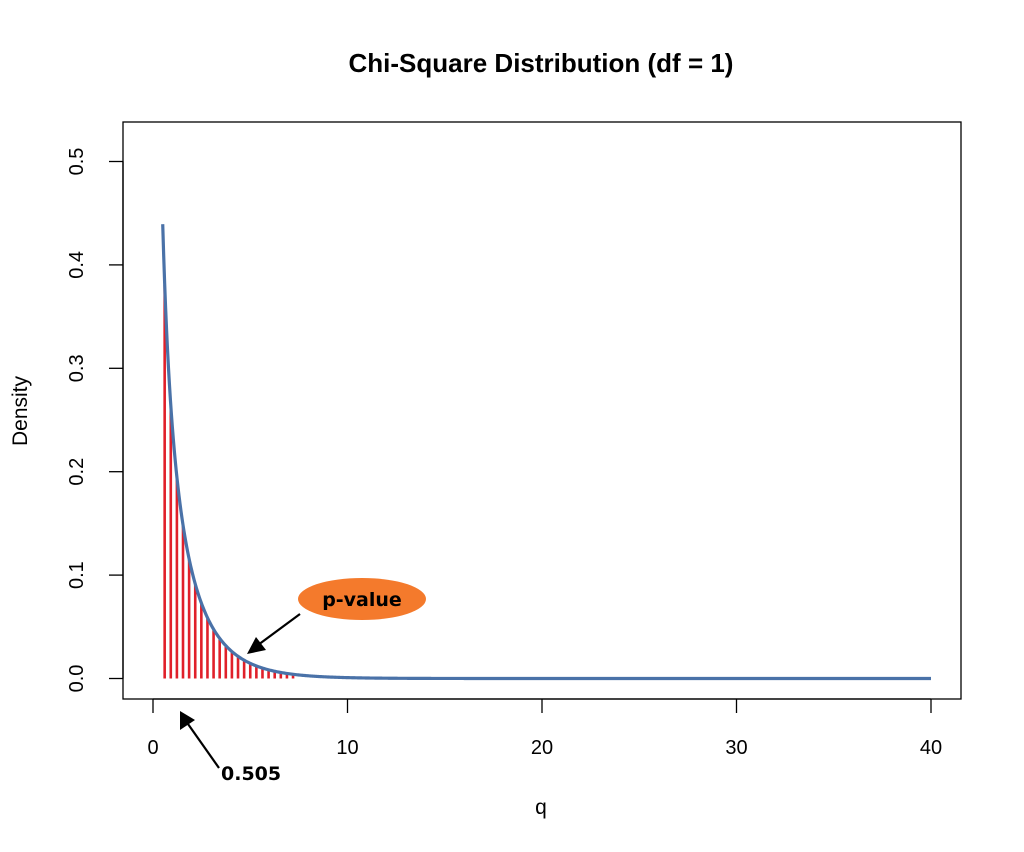 This screenshot has width=1024, height=852. What do you see at coordinates (77, 162) in the screenshot?
I see `y-tick-label: 0.5` at bounding box center [77, 162].